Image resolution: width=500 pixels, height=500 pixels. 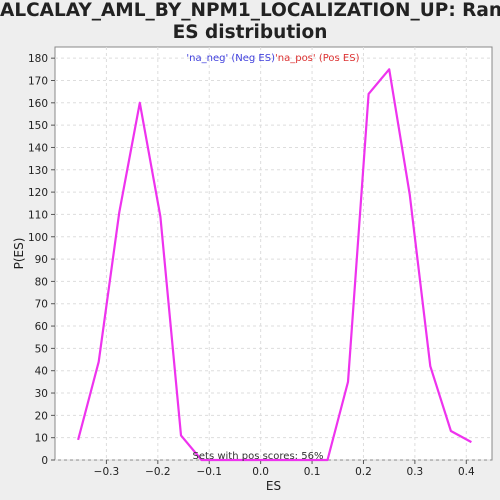 What do you see at coordinates (230, 58) in the screenshot?
I see `legend-entry-neg: 'na_neg' (Neg ES)` at bounding box center [230, 58].